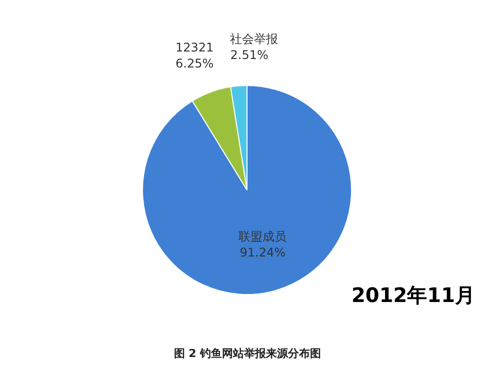 The width and height of the screenshot is (495, 376). I want to click on data-label: 91.24%, so click(263, 252).